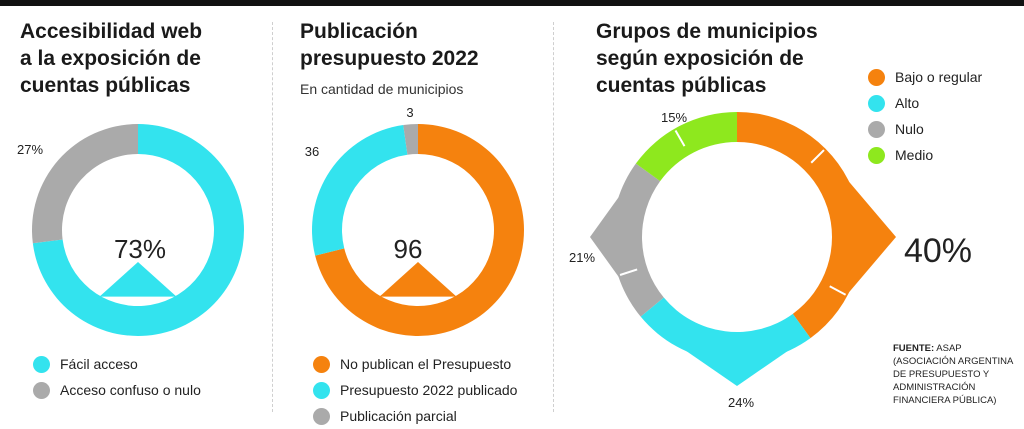  What do you see at coordinates (949, 348) in the screenshot?
I see `source-line: ASAP` at bounding box center [949, 348].